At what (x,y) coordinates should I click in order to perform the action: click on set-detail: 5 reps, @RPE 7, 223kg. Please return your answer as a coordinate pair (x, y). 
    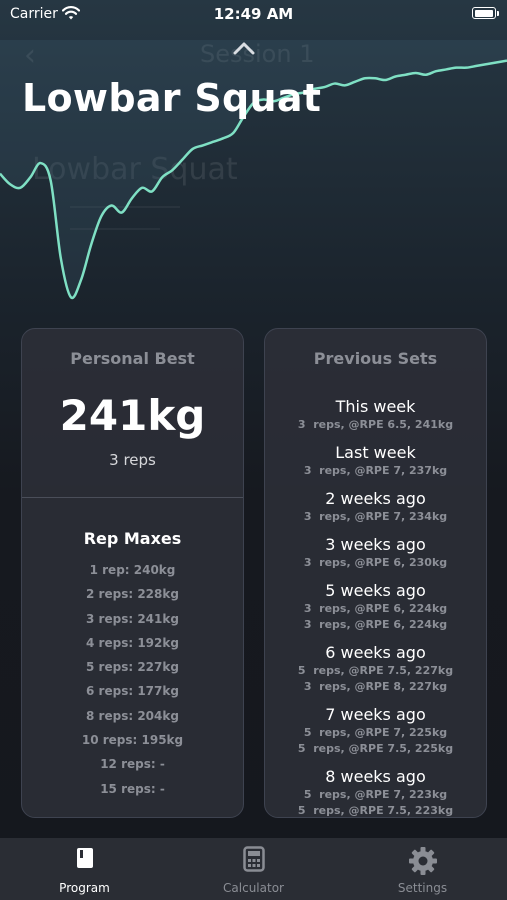
    Looking at the image, I should click on (375, 794).